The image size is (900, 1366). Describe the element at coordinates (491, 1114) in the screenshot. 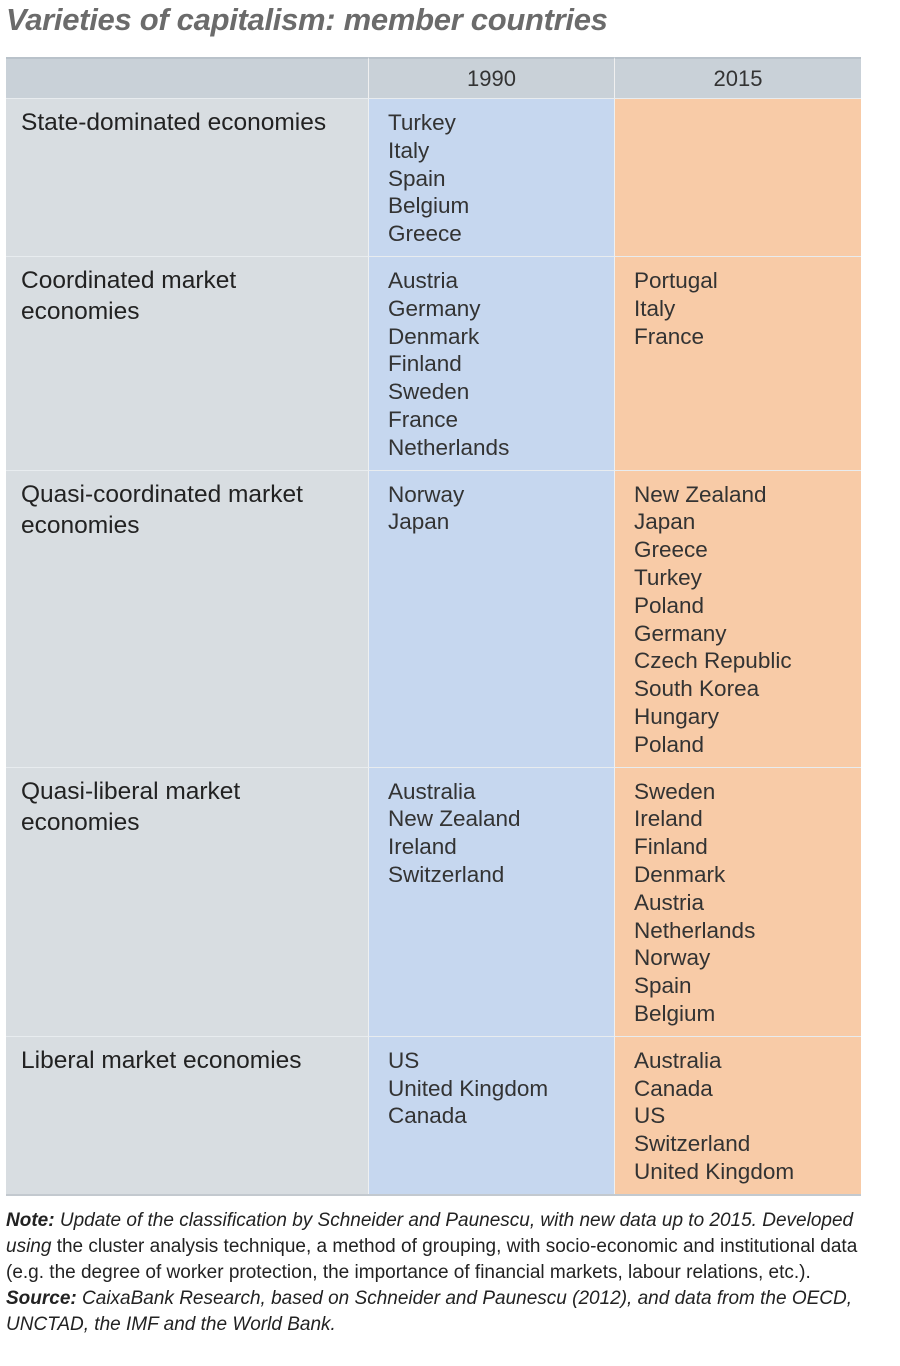

I see `country-cell: US United Kingdom Canada` at that location.